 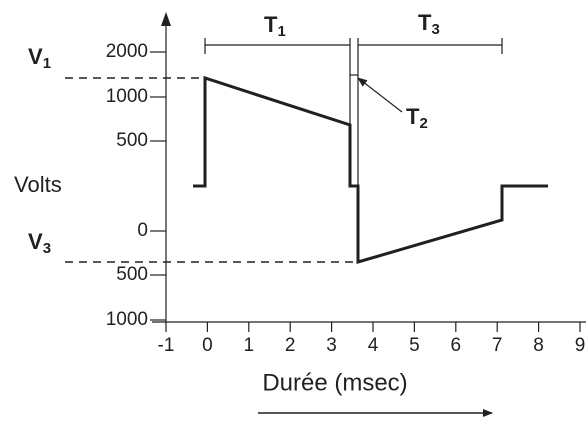 I want to click on x-ticks: -1 0 1 2 3 4 5 6 7 8 9, so click(x=372, y=339).